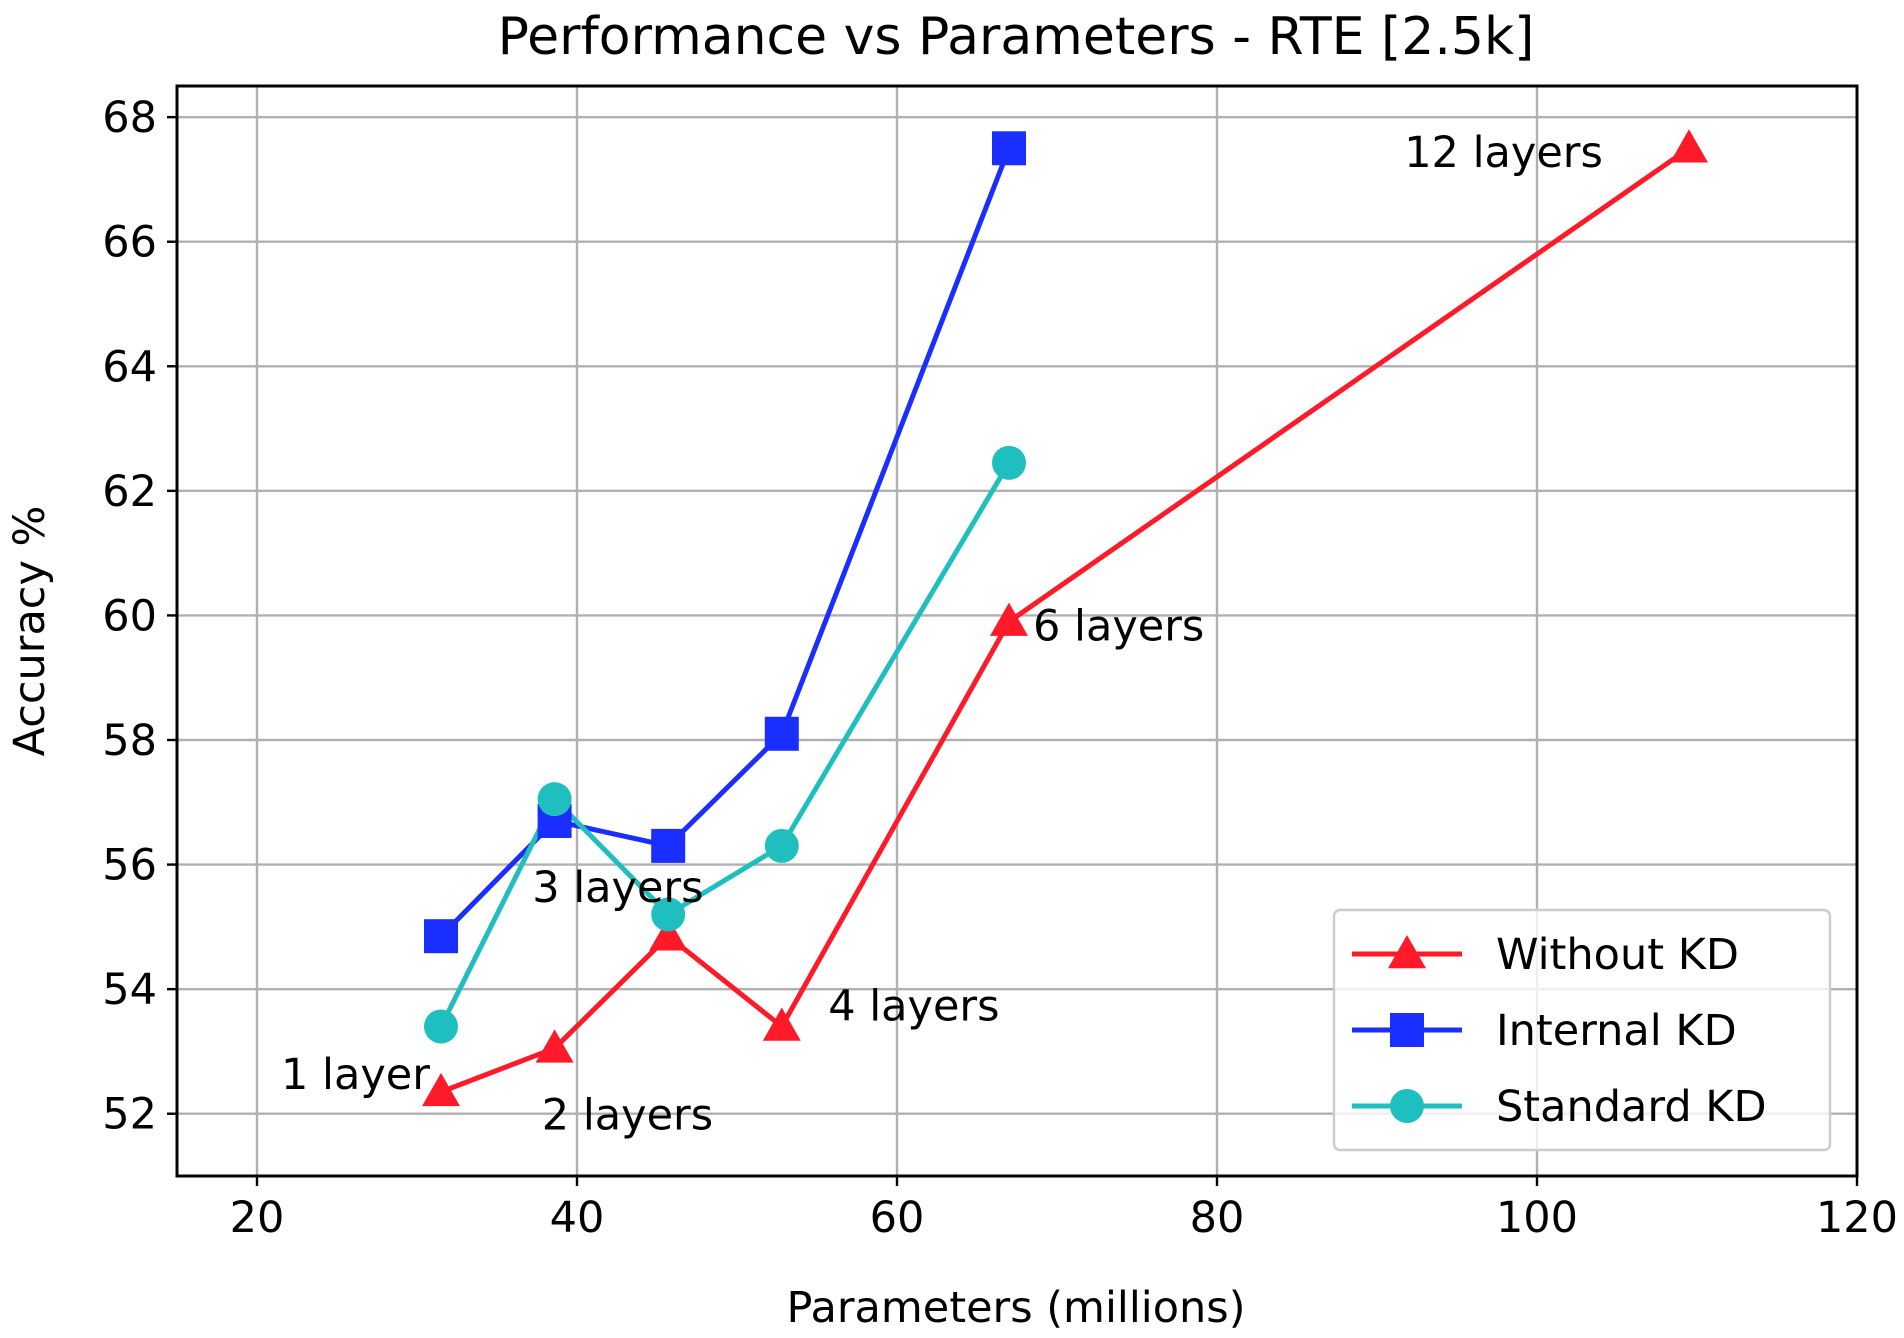  What do you see at coordinates (129, 1115) in the screenshot?
I see `y-tick-label: 52` at bounding box center [129, 1115].